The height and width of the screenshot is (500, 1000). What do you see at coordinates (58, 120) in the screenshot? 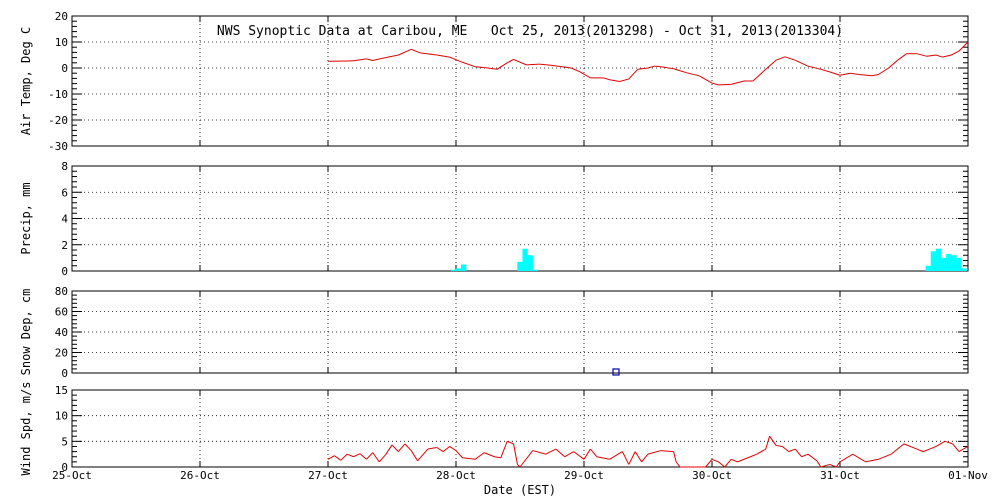
I see `y-tick-label: -20` at bounding box center [58, 120].